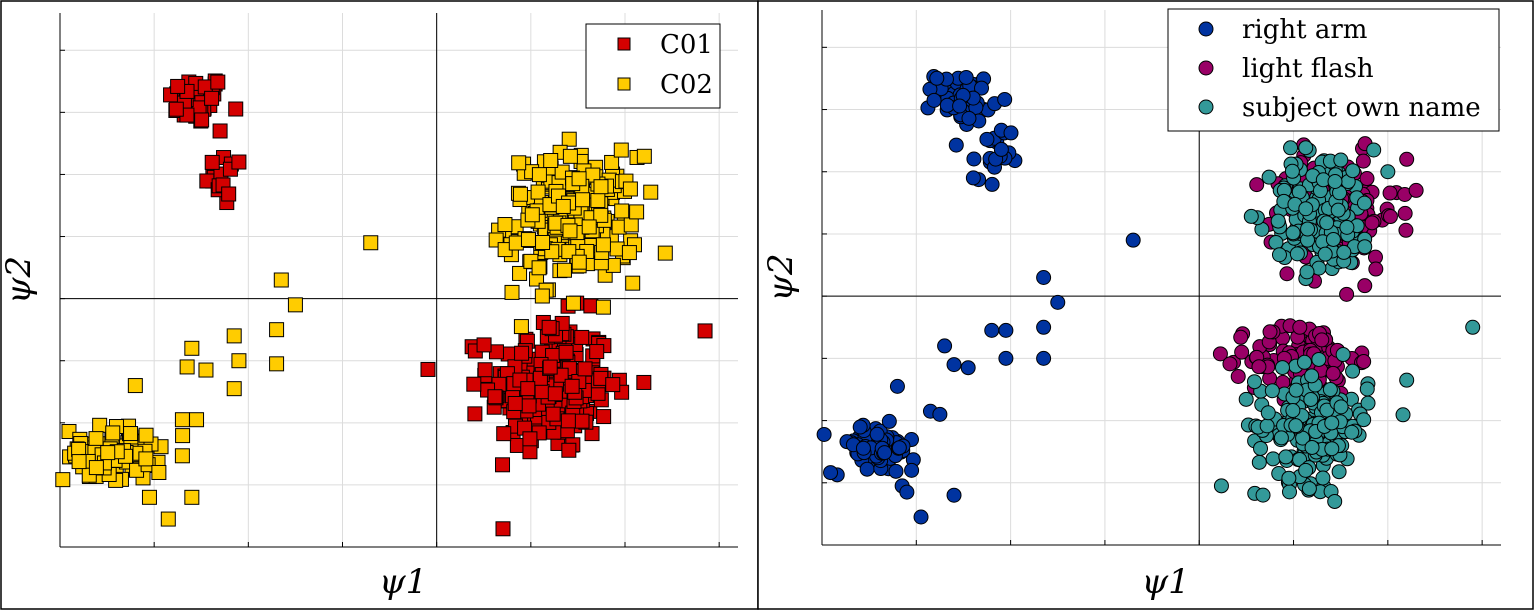 The height and width of the screenshot is (611, 1534). Describe the element at coordinates (686, 85) in the screenshot. I see `legend-label: C02` at that location.